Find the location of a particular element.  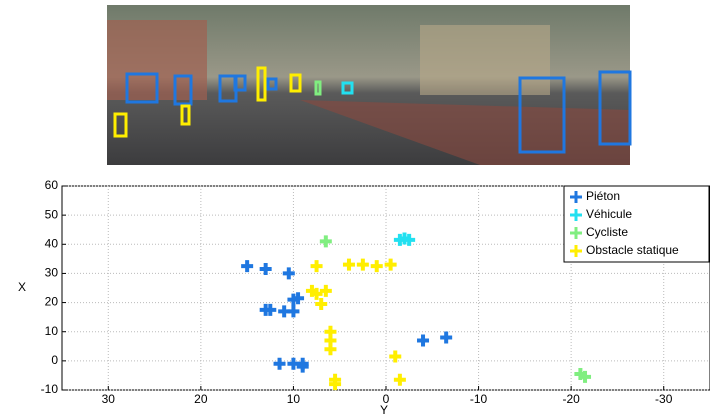

legend-label: Obstacle statique is located at coordinates (632, 250).